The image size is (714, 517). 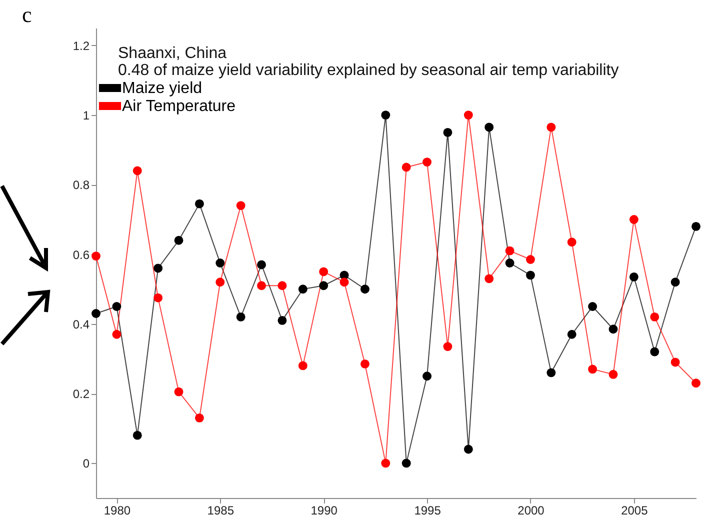 What do you see at coordinates (117, 510) in the screenshot?
I see `x-tick-label: 1980` at bounding box center [117, 510].